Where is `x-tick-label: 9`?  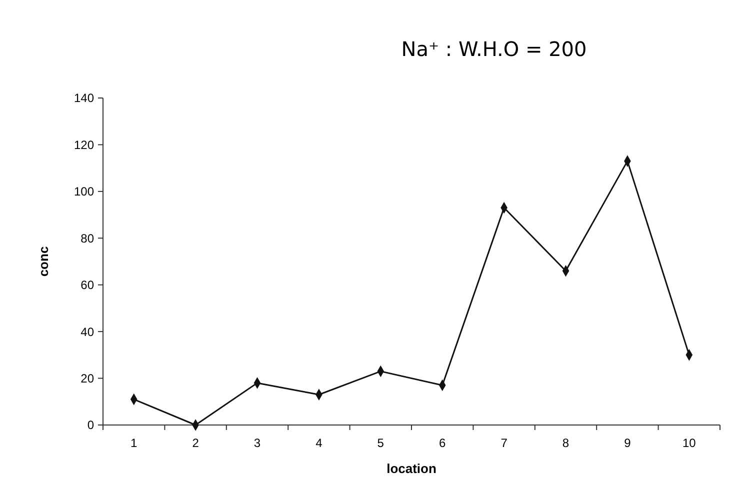 x-tick-label: 9 is located at coordinates (628, 443).